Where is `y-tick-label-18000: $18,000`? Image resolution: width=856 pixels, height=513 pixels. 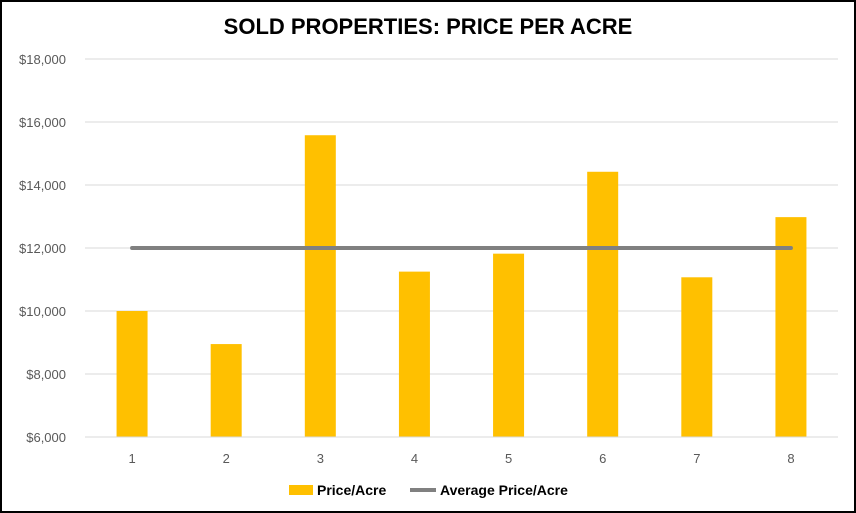 y-tick-label-18000: $18,000 is located at coordinates (42, 59).